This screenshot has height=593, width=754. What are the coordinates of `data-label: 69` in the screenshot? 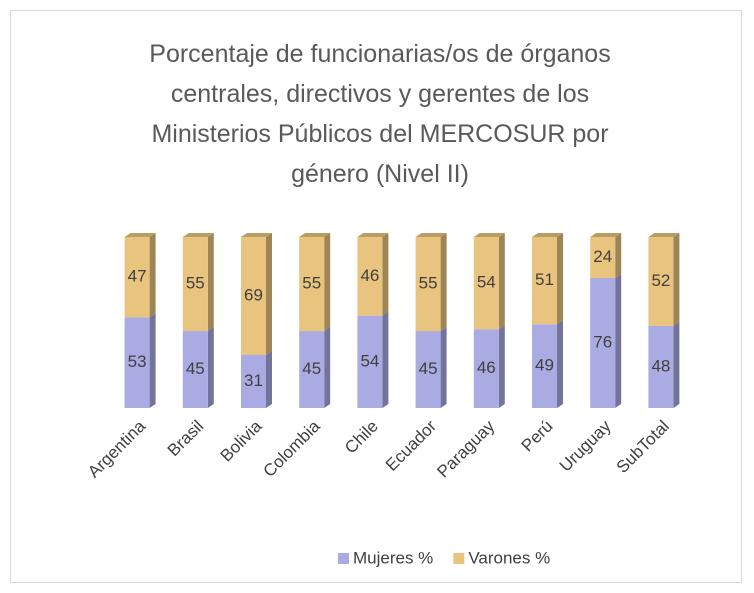 It's located at (253, 294).